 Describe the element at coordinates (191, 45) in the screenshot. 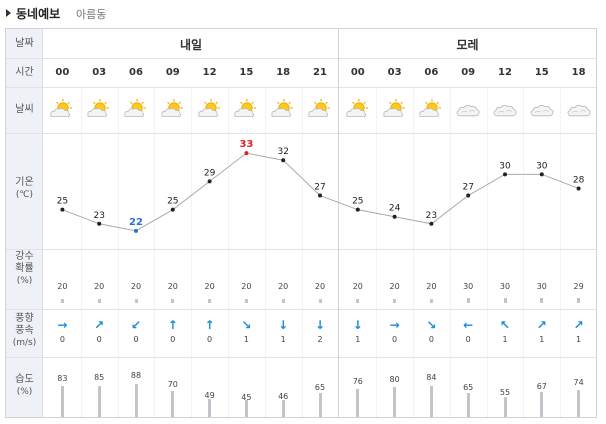

I see `day-label-tomorrow: 내일` at that location.